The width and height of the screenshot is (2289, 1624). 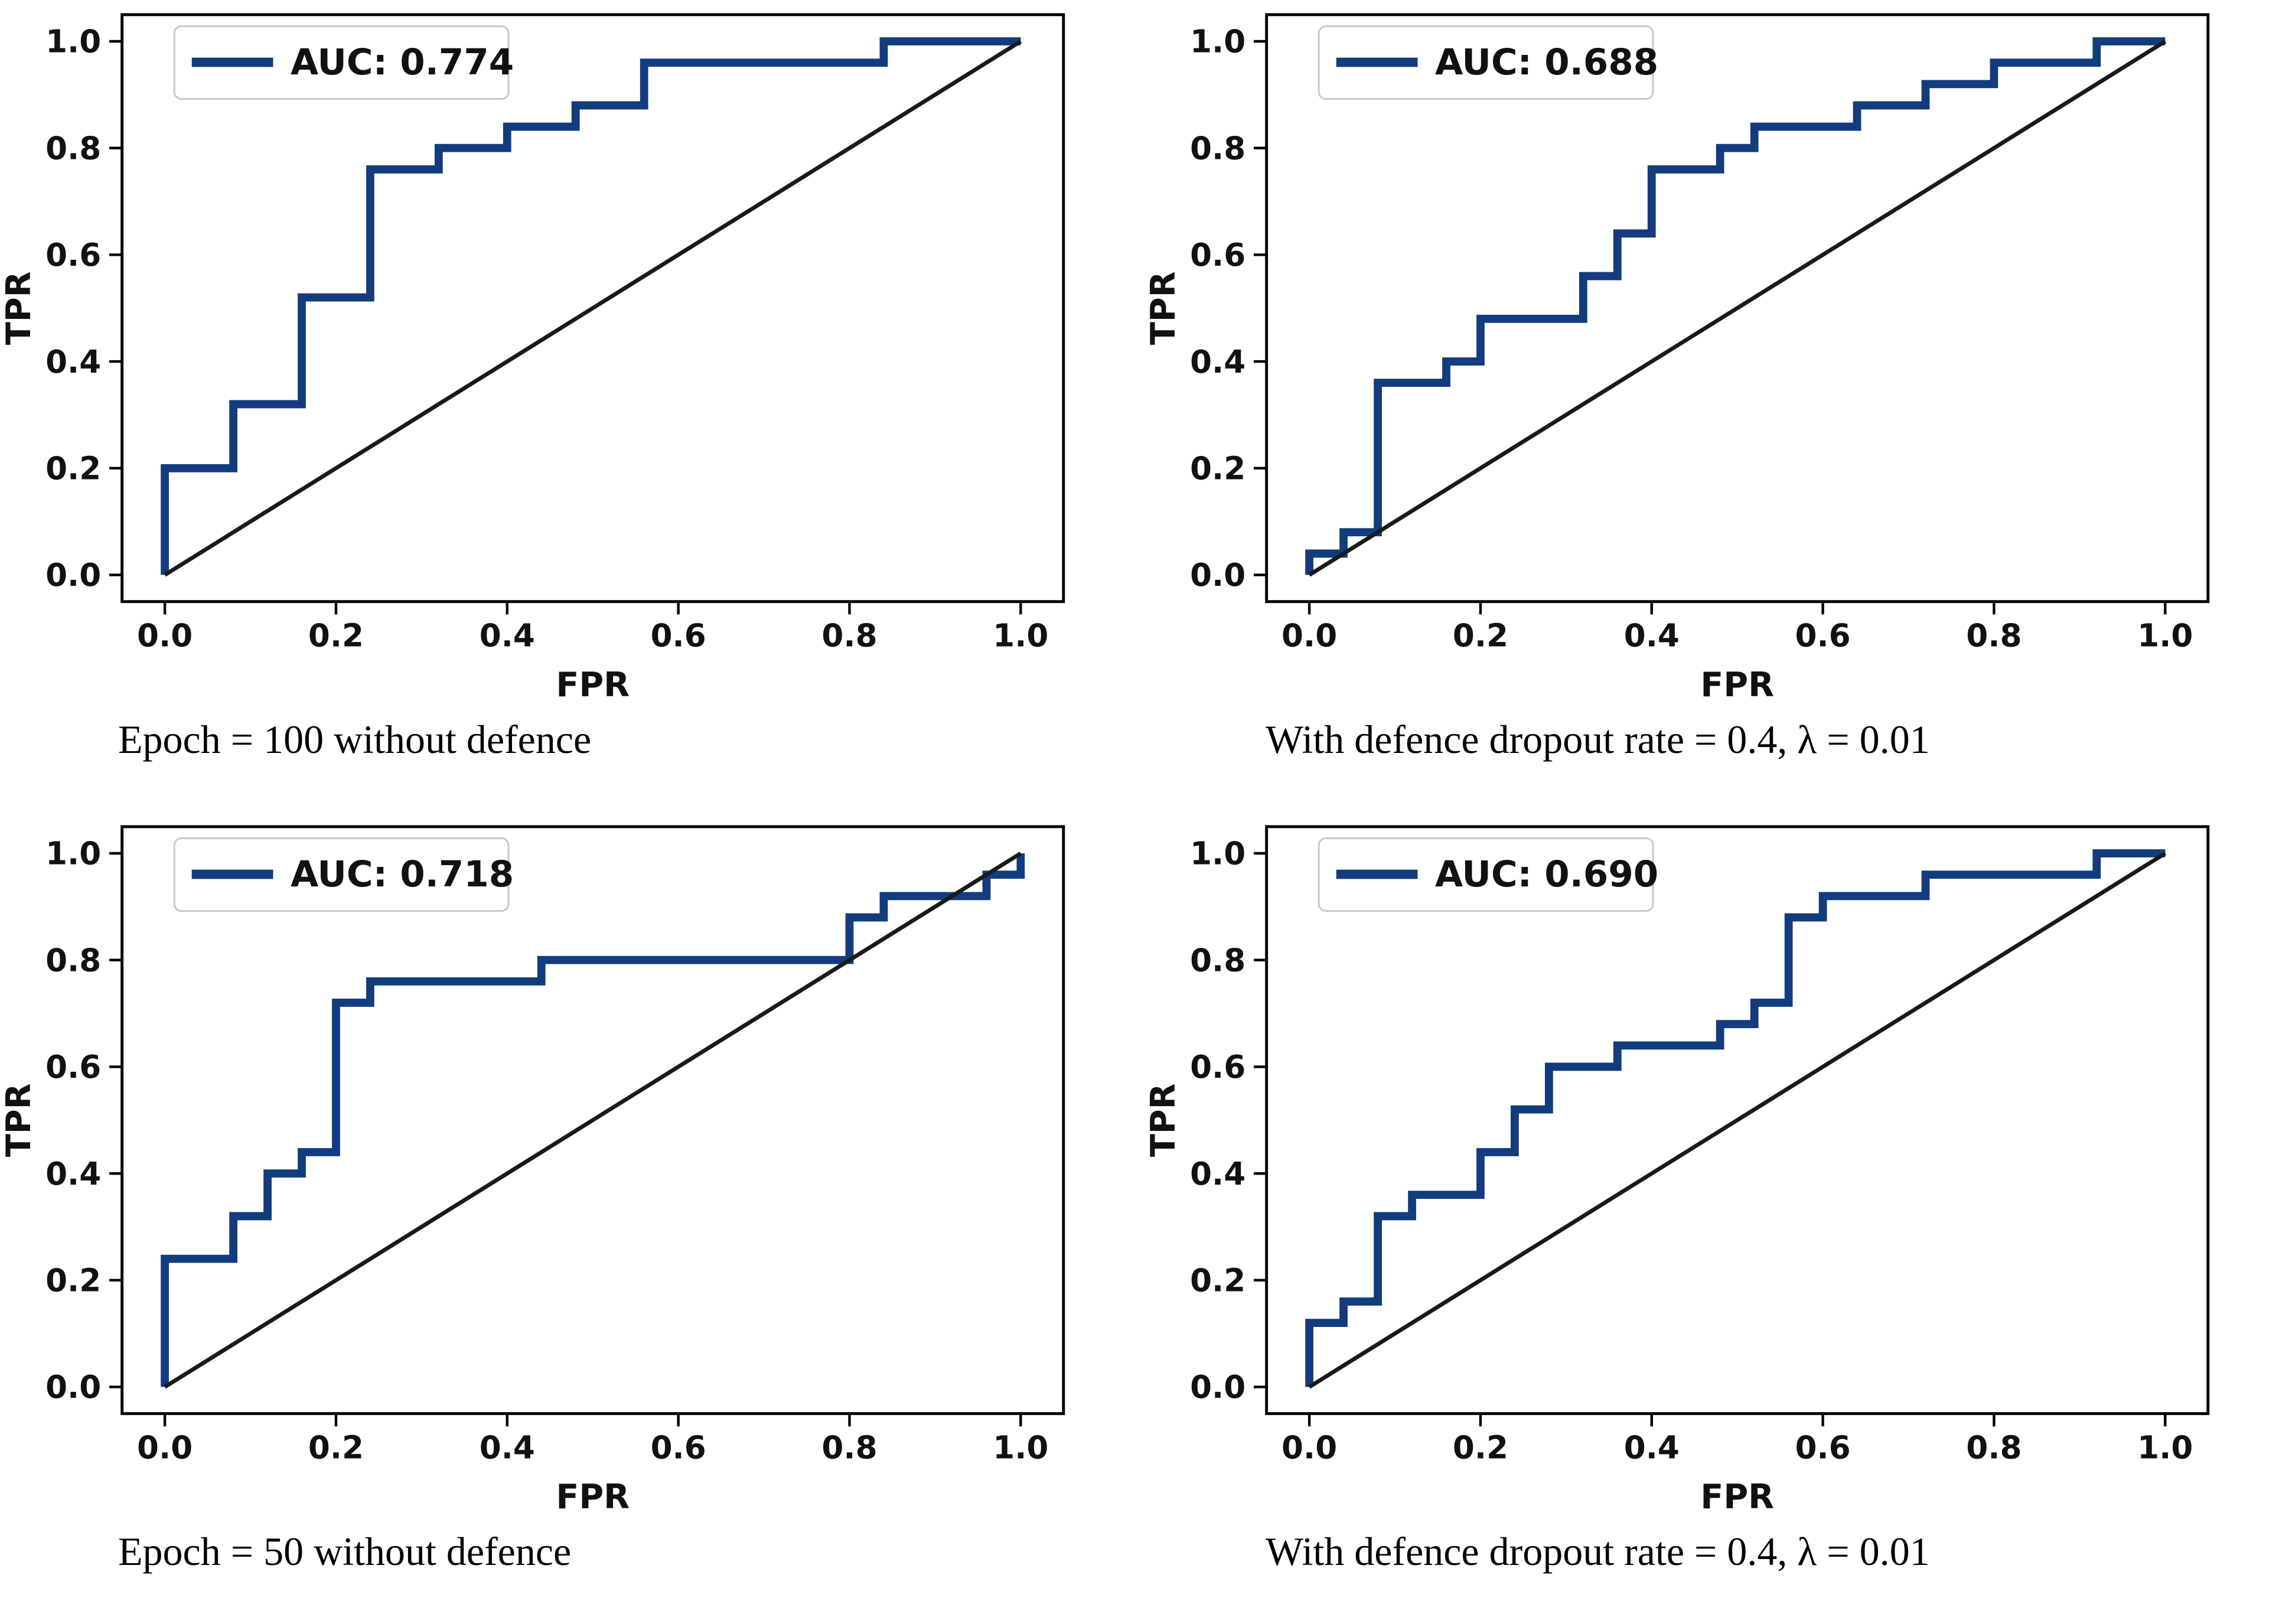 What do you see at coordinates (1547, 874) in the screenshot?
I see `legend-label: AUC: 0.690` at bounding box center [1547, 874].